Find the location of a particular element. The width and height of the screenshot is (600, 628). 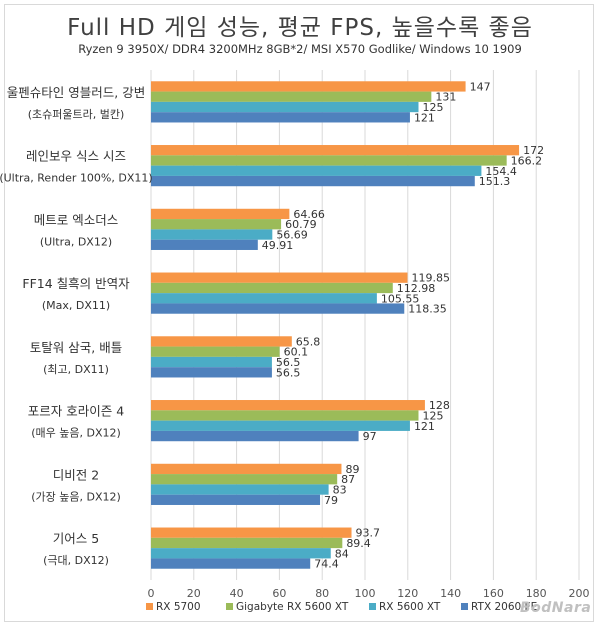

data-label: 64.66 is located at coordinates (309, 214).